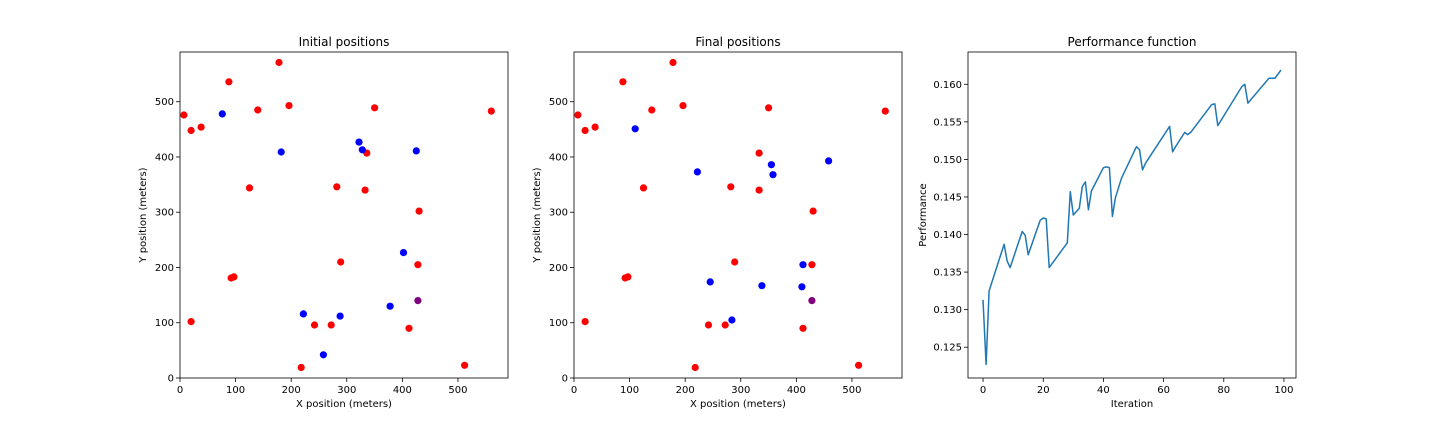 The image size is (1440, 436). Describe the element at coordinates (737, 42) in the screenshot. I see `chart-title: Final positions` at that location.